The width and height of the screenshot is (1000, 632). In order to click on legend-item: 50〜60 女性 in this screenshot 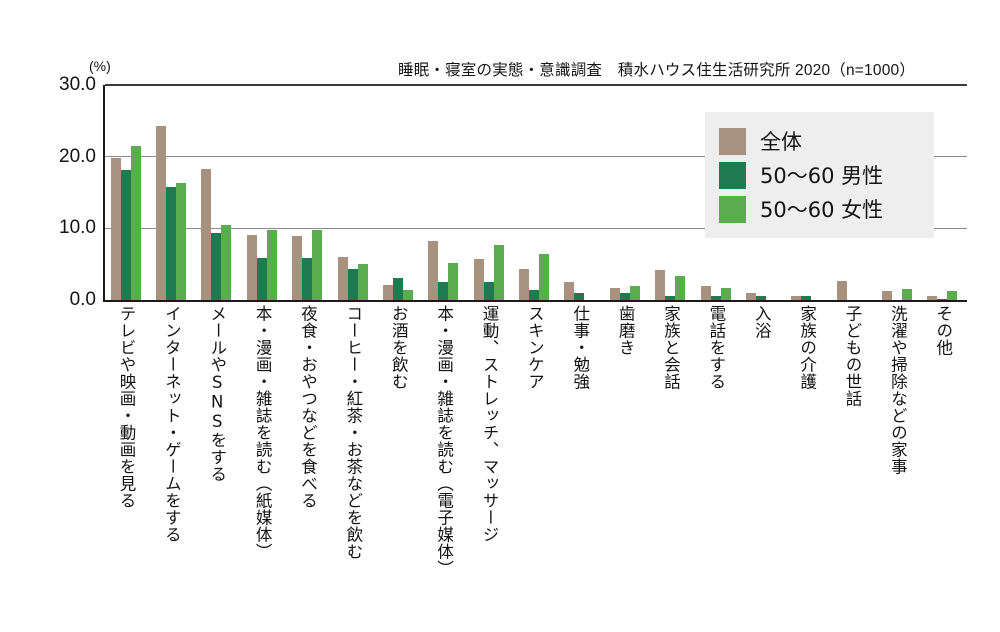, I will do `click(819, 209)`.